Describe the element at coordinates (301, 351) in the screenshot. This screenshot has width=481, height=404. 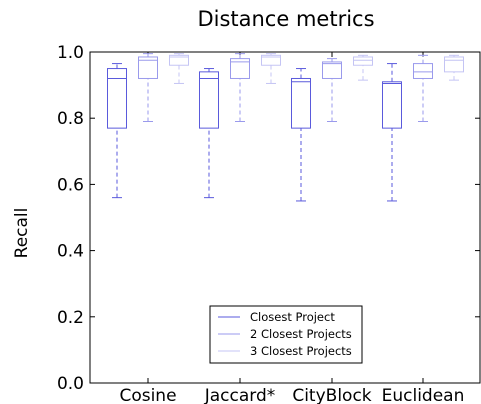
I see `legend-label: 3 Closest Projects` at that location.